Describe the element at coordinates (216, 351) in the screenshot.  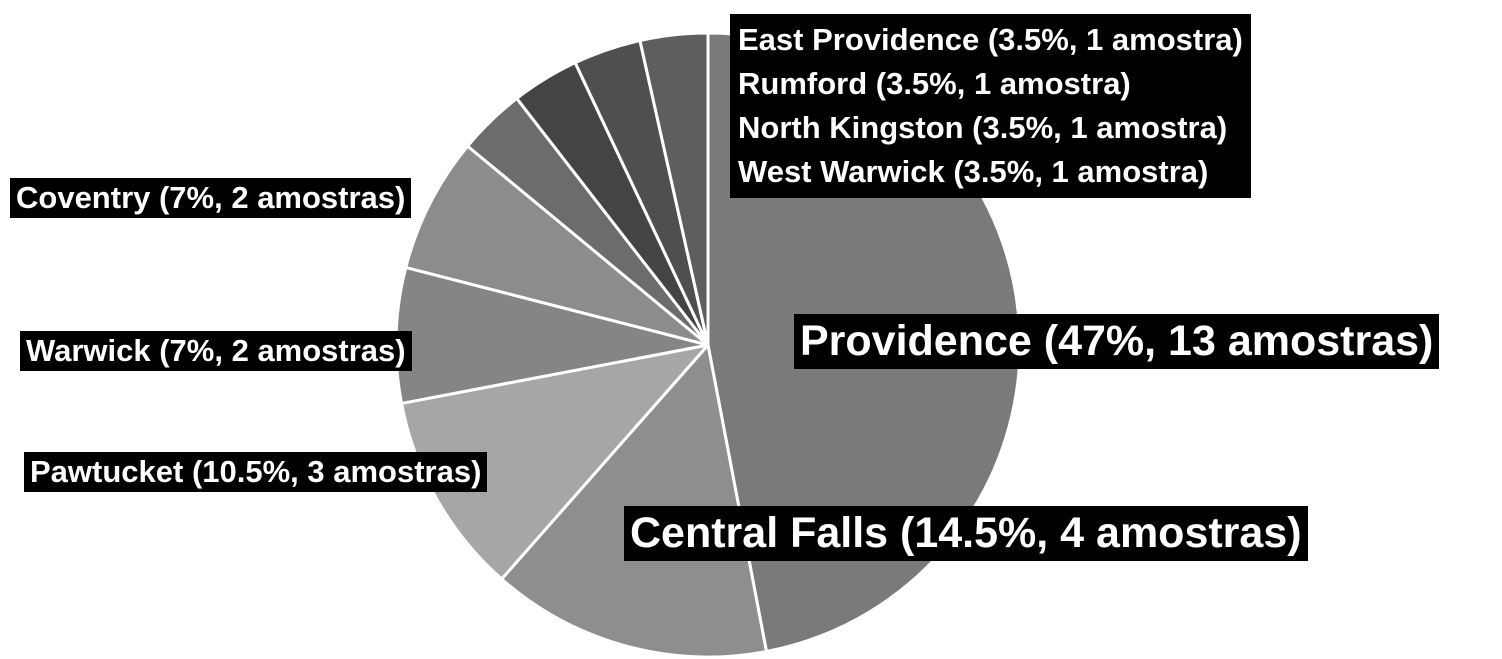
I see `slice-label-warwick: Warwick (7%, 2 amostras)` at that location.